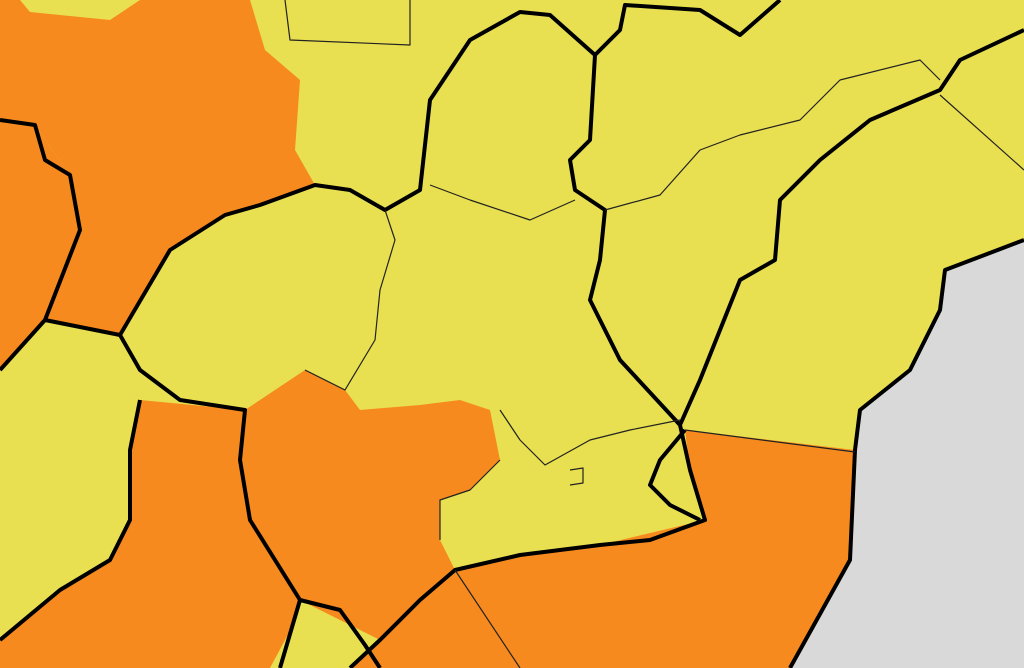 The width and height of the screenshot is (1024, 668). What do you see at coordinates (40, 245) in the screenshot?
I see `orange-zone-west` at bounding box center [40, 245].